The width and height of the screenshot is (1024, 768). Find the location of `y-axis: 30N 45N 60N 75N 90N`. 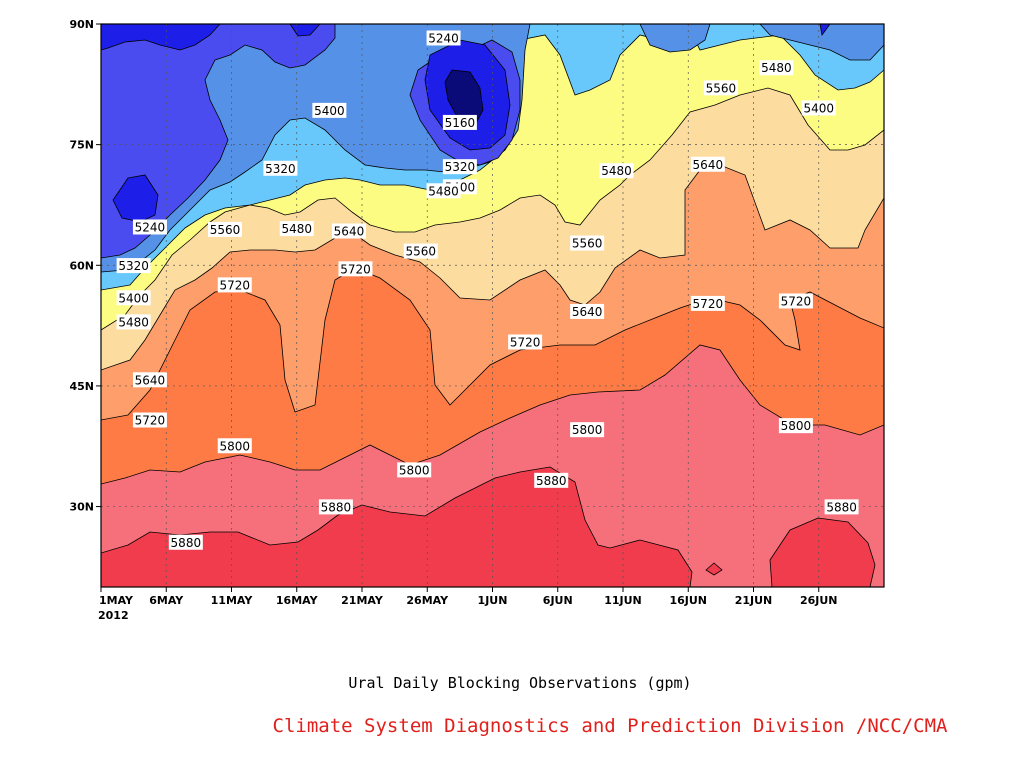

y-axis: 30N 45N 60N 75N 90N is located at coordinates (85, 266).